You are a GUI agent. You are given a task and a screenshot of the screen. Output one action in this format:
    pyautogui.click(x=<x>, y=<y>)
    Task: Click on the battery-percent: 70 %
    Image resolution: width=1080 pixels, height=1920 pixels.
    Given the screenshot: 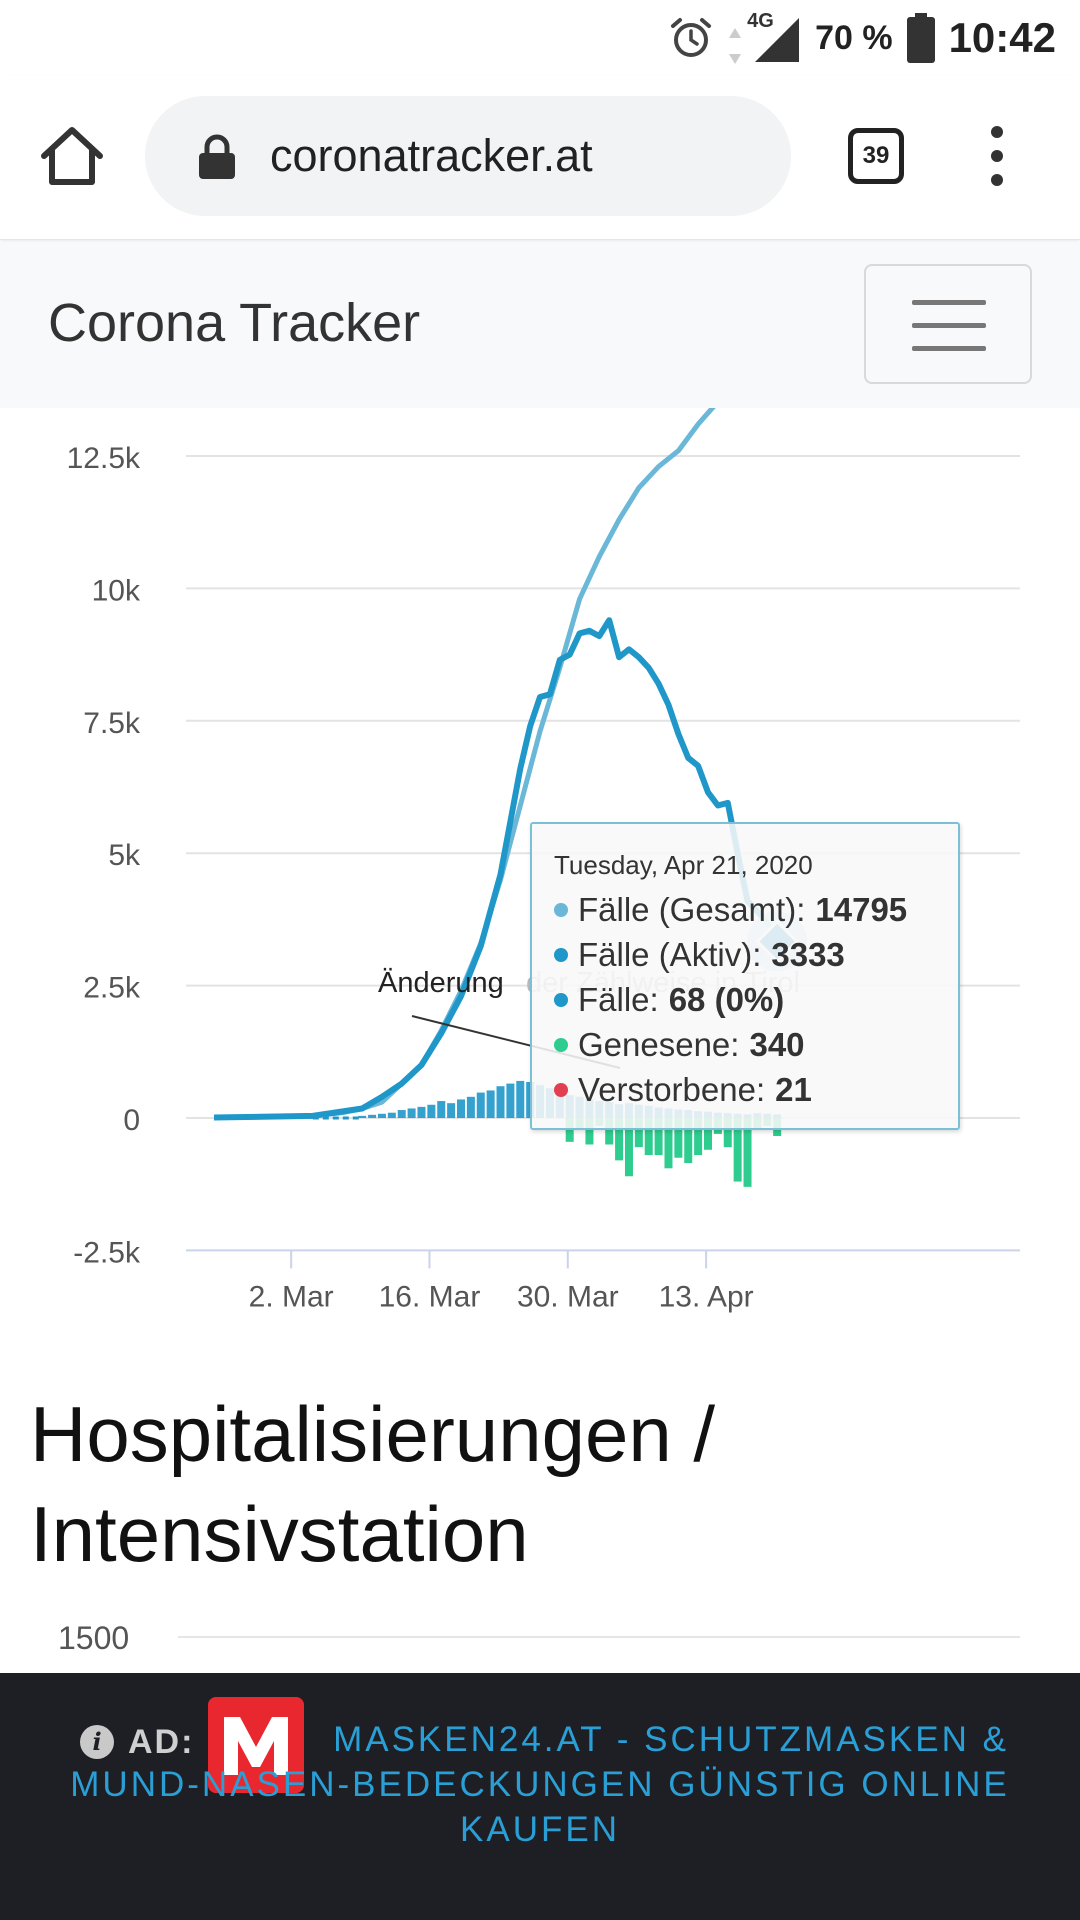 What is the action you would take?
    pyautogui.click(x=854, y=37)
    